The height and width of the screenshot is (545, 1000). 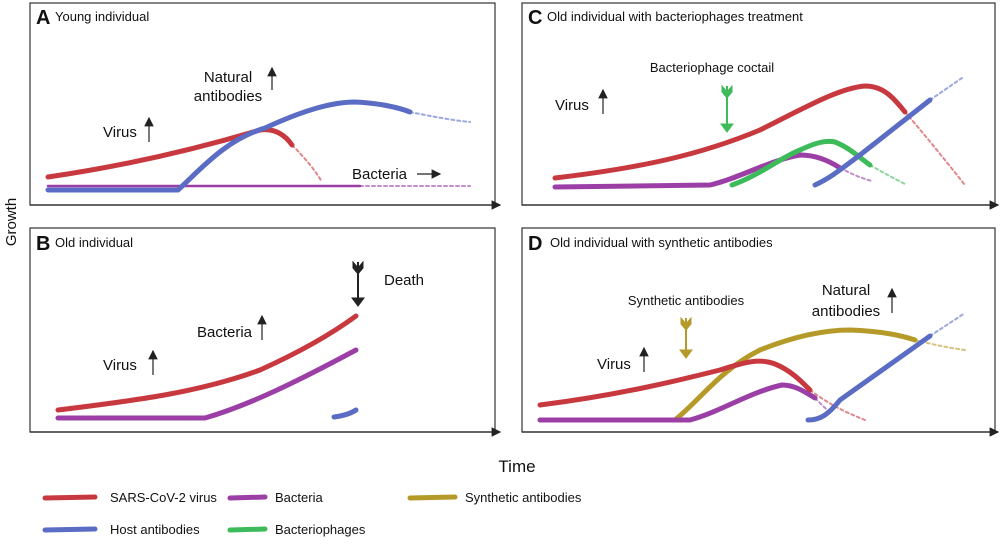 What do you see at coordinates (712, 67) in the screenshot?
I see `label-bacteriophage-cocktail: Bacteriophage coctail` at bounding box center [712, 67].